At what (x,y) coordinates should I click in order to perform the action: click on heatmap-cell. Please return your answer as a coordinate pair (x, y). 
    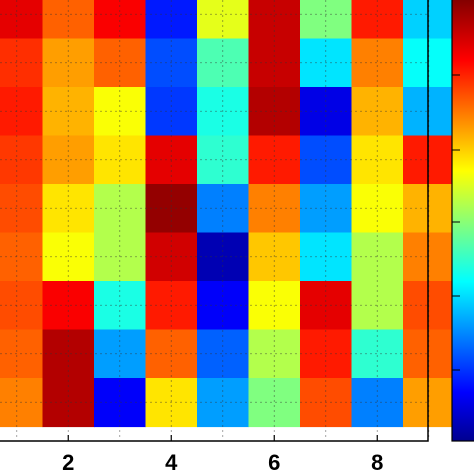
    Looking at the image, I should click on (22, 20).